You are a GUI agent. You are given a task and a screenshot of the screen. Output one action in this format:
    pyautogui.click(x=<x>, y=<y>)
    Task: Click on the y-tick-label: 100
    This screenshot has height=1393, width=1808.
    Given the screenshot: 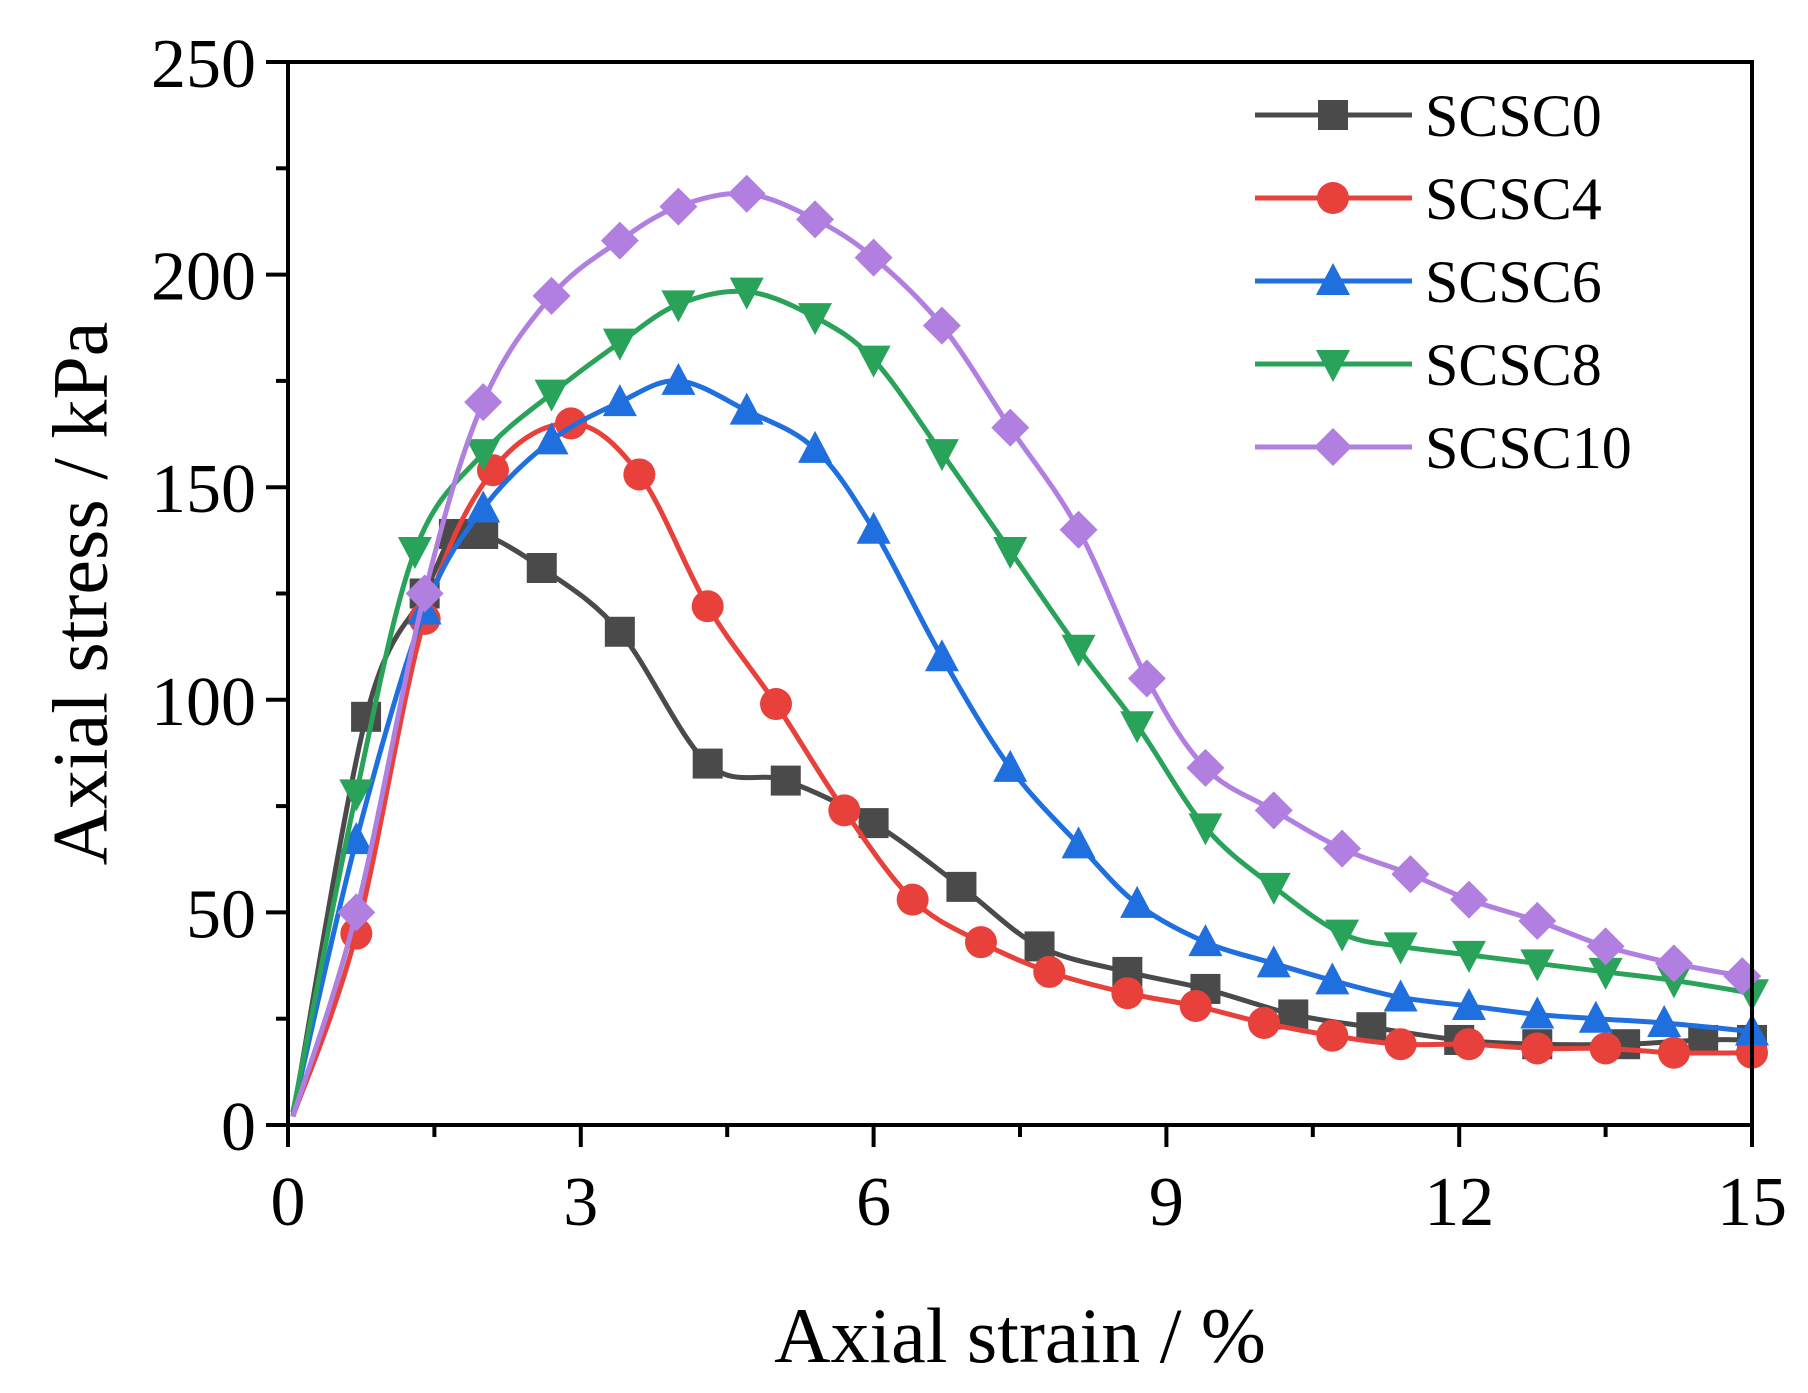 What is the action you would take?
    pyautogui.click(x=203, y=702)
    